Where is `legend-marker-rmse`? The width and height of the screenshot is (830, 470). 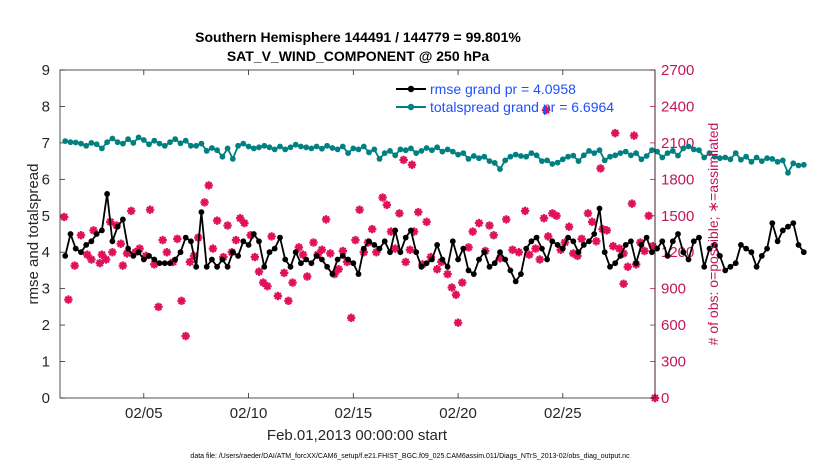
legend-marker-rmse is located at coordinates (411, 89).